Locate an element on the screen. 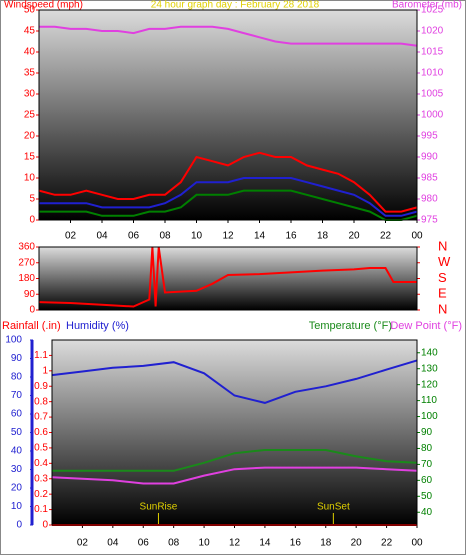  y-tick-label: 110 is located at coordinates (429, 400).